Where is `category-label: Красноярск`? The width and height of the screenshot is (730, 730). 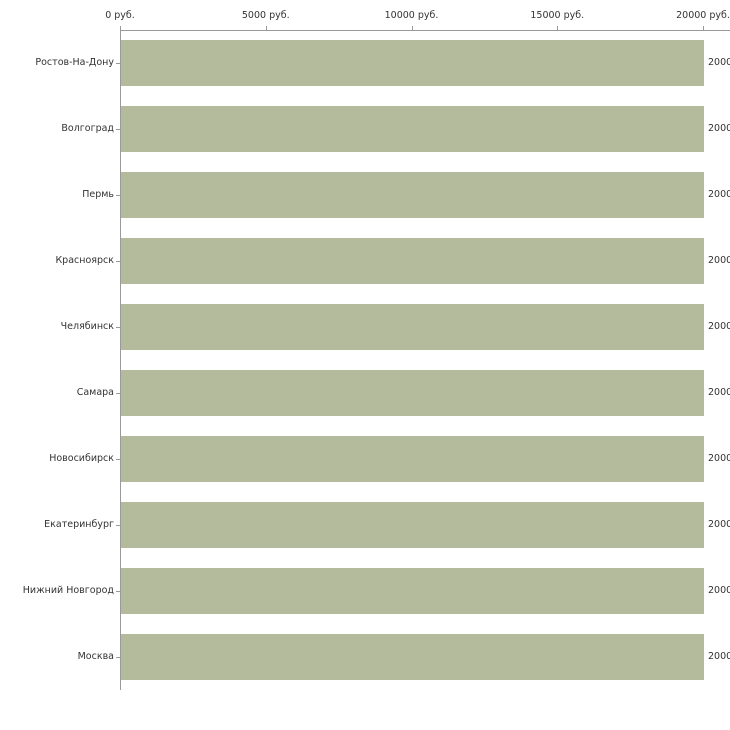 category-label: Красноярск is located at coordinates (84, 260).